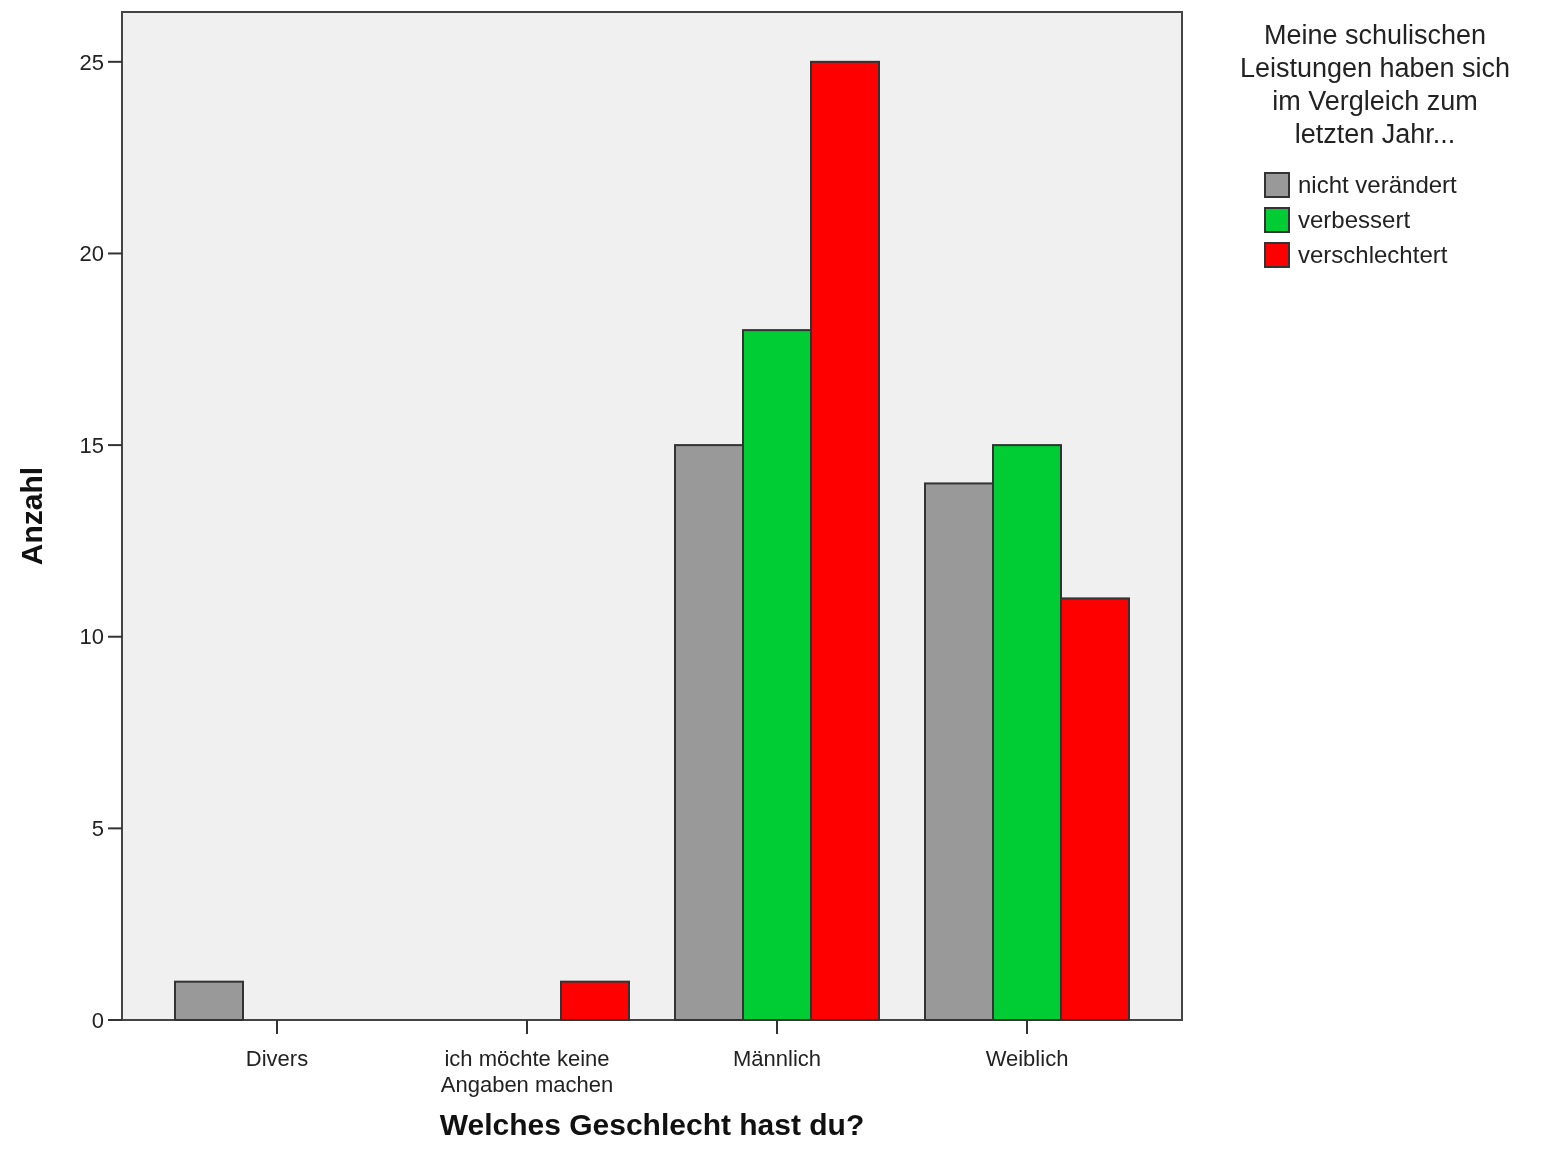 The image size is (1549, 1160). What do you see at coordinates (97, 1020) in the screenshot?
I see `y-tick-label: 0` at bounding box center [97, 1020].